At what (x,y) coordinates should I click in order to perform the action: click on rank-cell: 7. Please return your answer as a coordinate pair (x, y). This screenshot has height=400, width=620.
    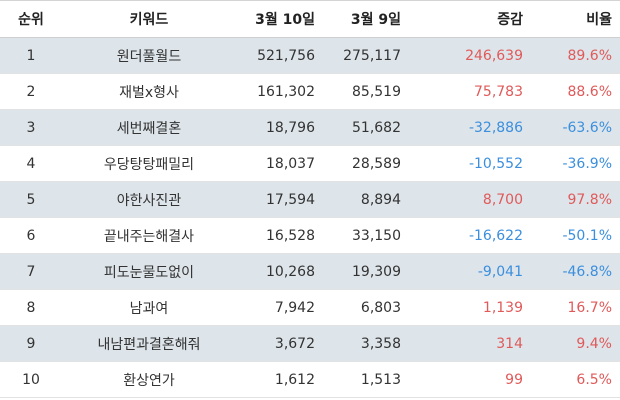
    Looking at the image, I should click on (31, 271).